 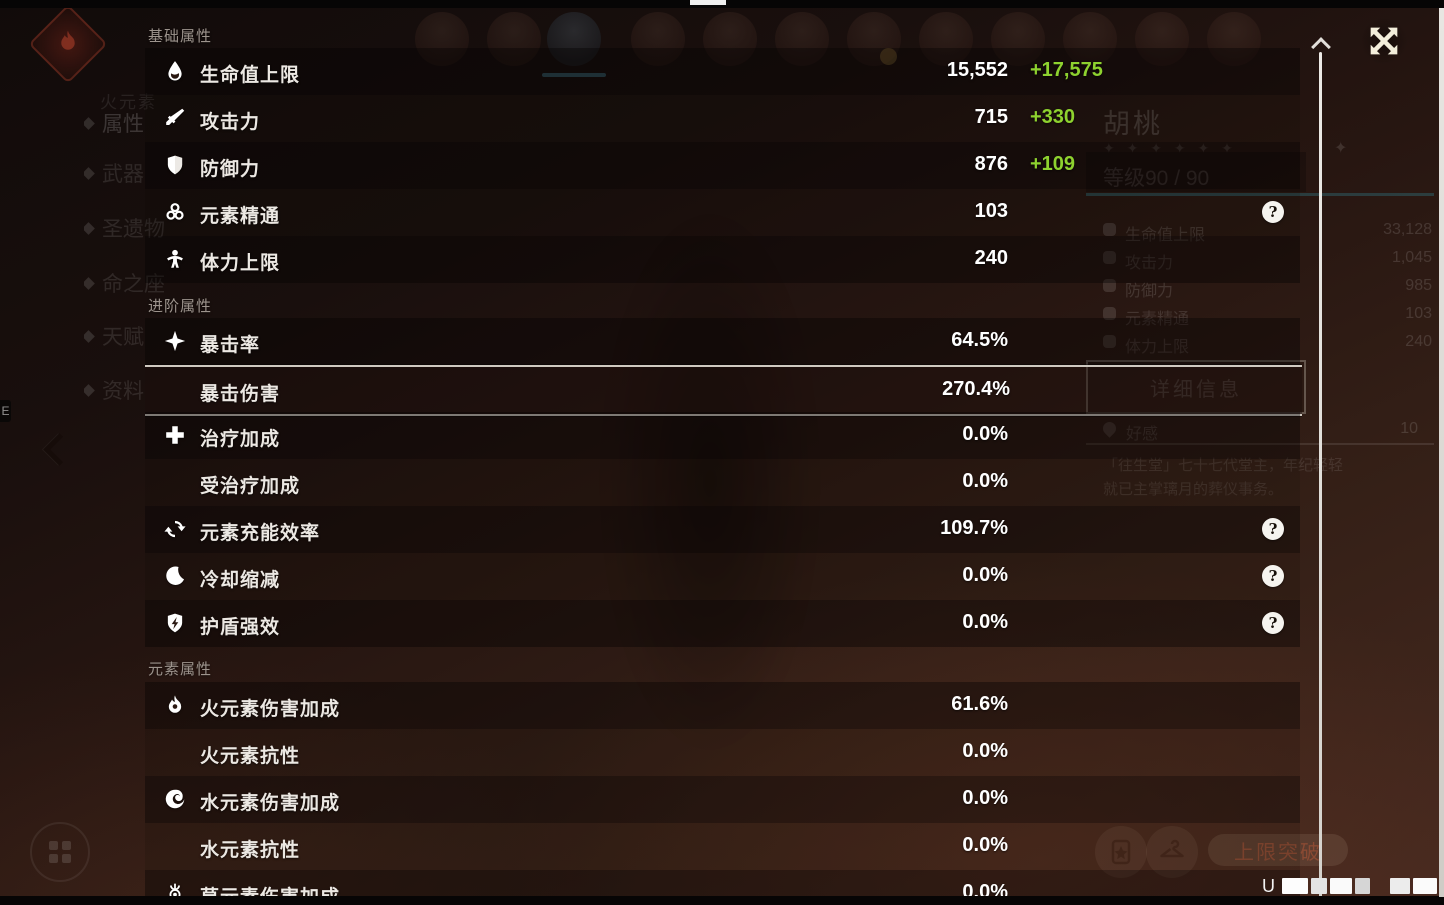 What do you see at coordinates (175, 576) in the screenshot?
I see `cooldown-icon` at bounding box center [175, 576].